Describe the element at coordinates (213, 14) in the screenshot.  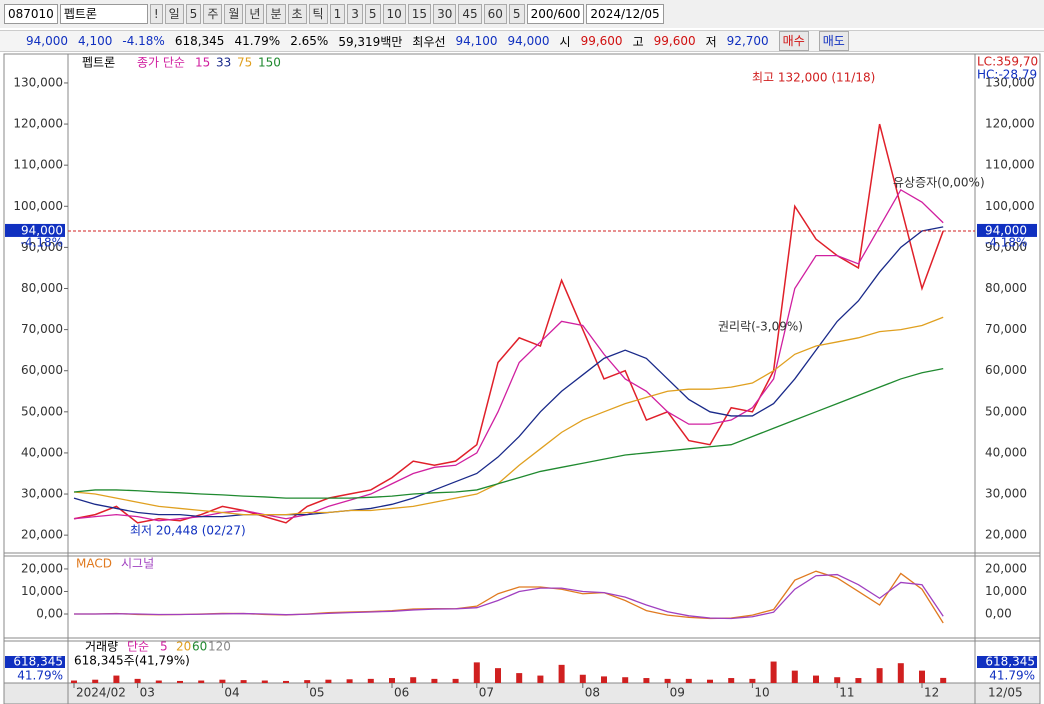
I see `toolbar-button: 주` at that location.